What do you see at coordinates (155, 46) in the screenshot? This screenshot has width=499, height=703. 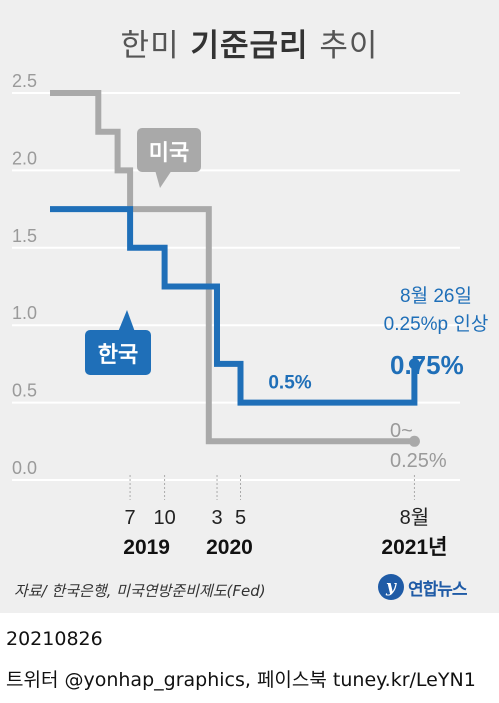 I see `title-part-a: 한미` at bounding box center [155, 46].